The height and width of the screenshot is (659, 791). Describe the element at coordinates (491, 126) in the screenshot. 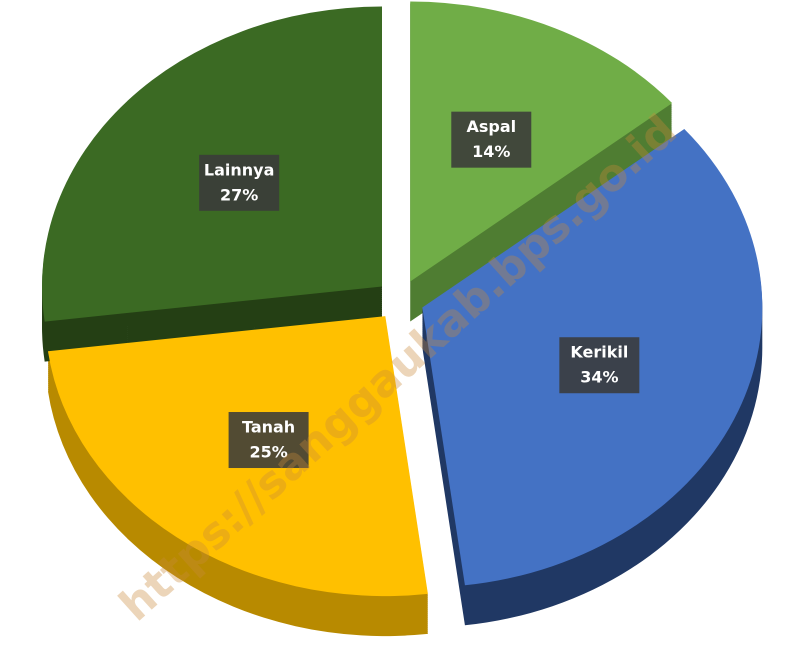

I see `data-label-category: Aspal` at that location.